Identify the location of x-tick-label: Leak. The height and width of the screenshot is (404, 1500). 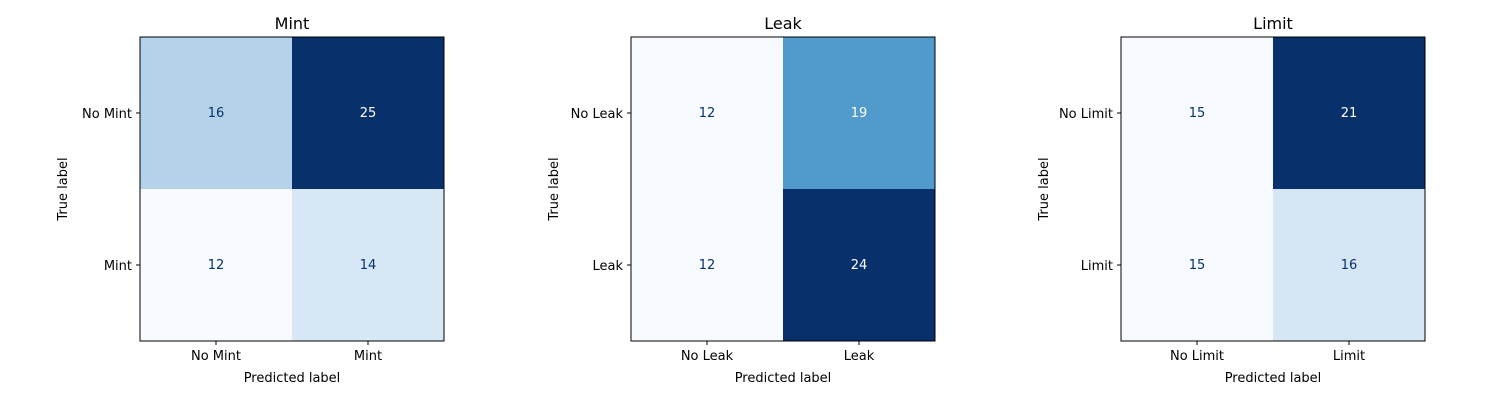
(859, 356).